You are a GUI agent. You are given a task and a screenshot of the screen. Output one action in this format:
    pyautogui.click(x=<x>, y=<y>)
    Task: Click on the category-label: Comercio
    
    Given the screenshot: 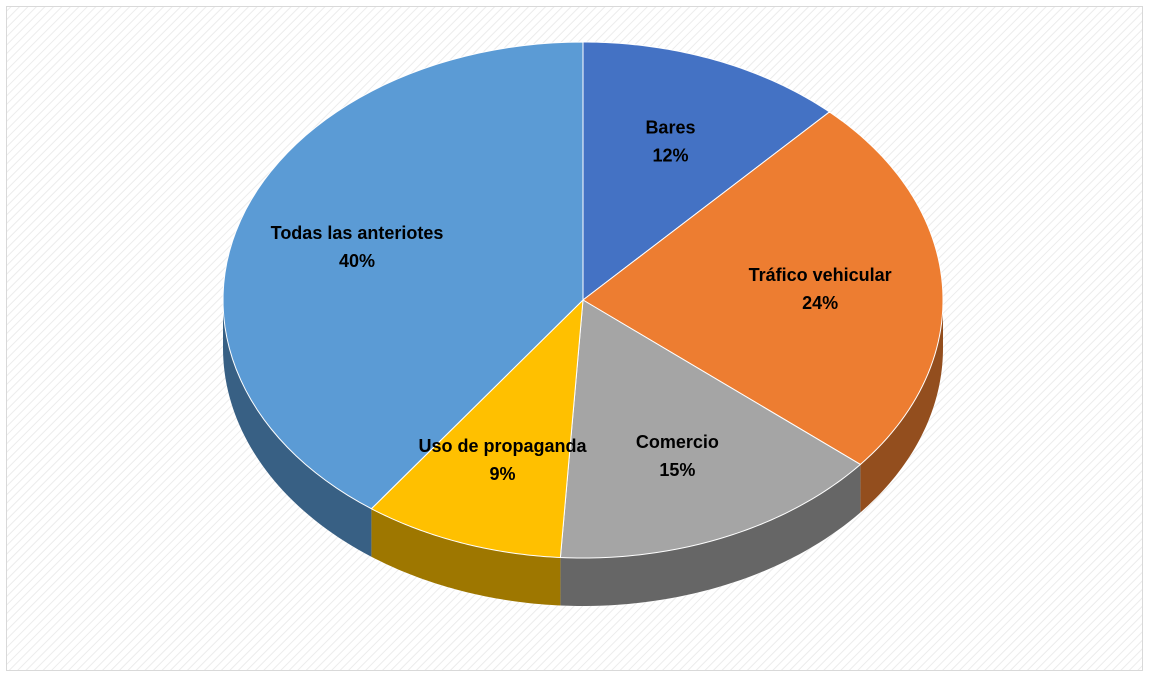 What is the action you would take?
    pyautogui.click(x=677, y=442)
    